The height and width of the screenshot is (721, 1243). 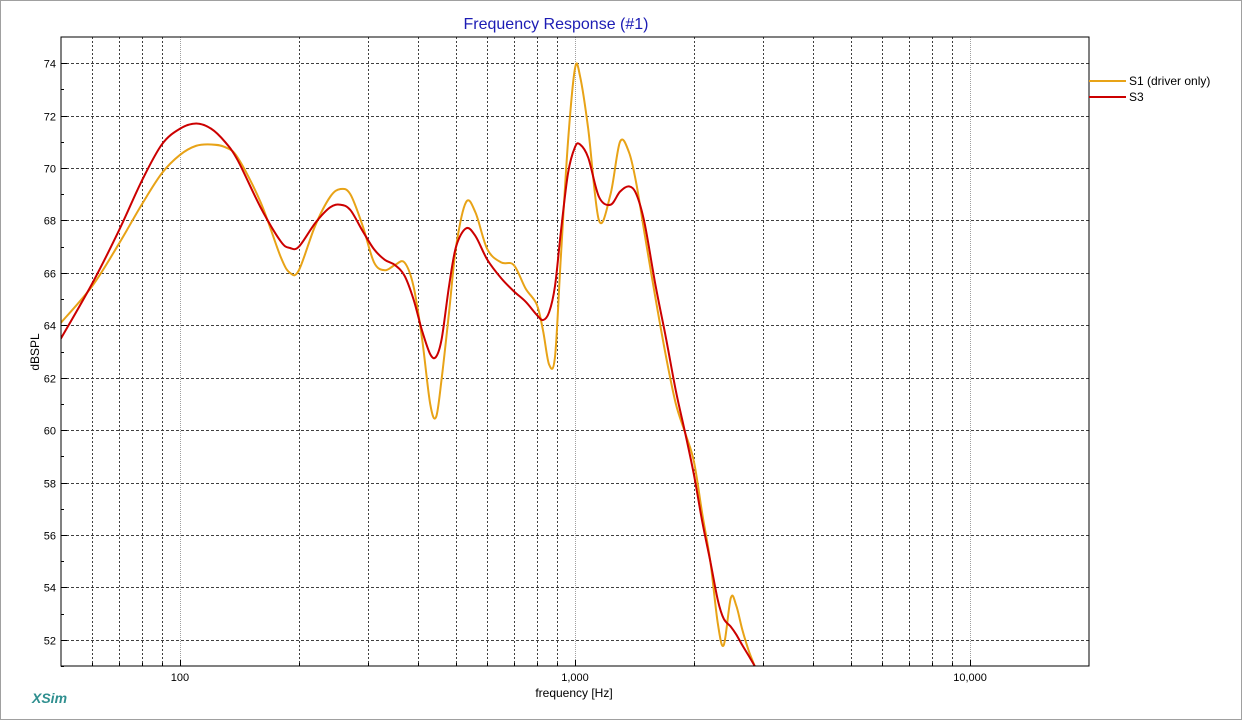 What do you see at coordinates (50, 327) in the screenshot?
I see `y-tick-label: 64` at bounding box center [50, 327].